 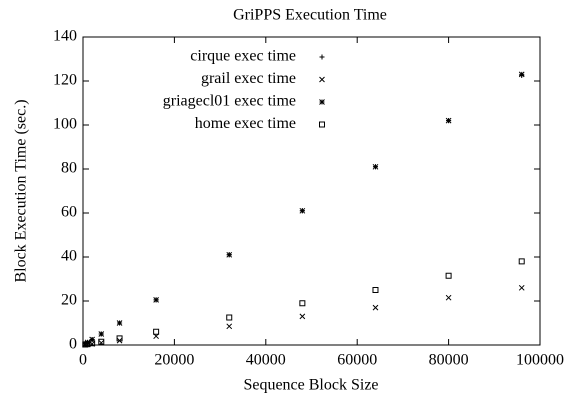 What do you see at coordinates (310, 15) in the screenshot?
I see `chart-title: GriPPS Execution Time` at bounding box center [310, 15].